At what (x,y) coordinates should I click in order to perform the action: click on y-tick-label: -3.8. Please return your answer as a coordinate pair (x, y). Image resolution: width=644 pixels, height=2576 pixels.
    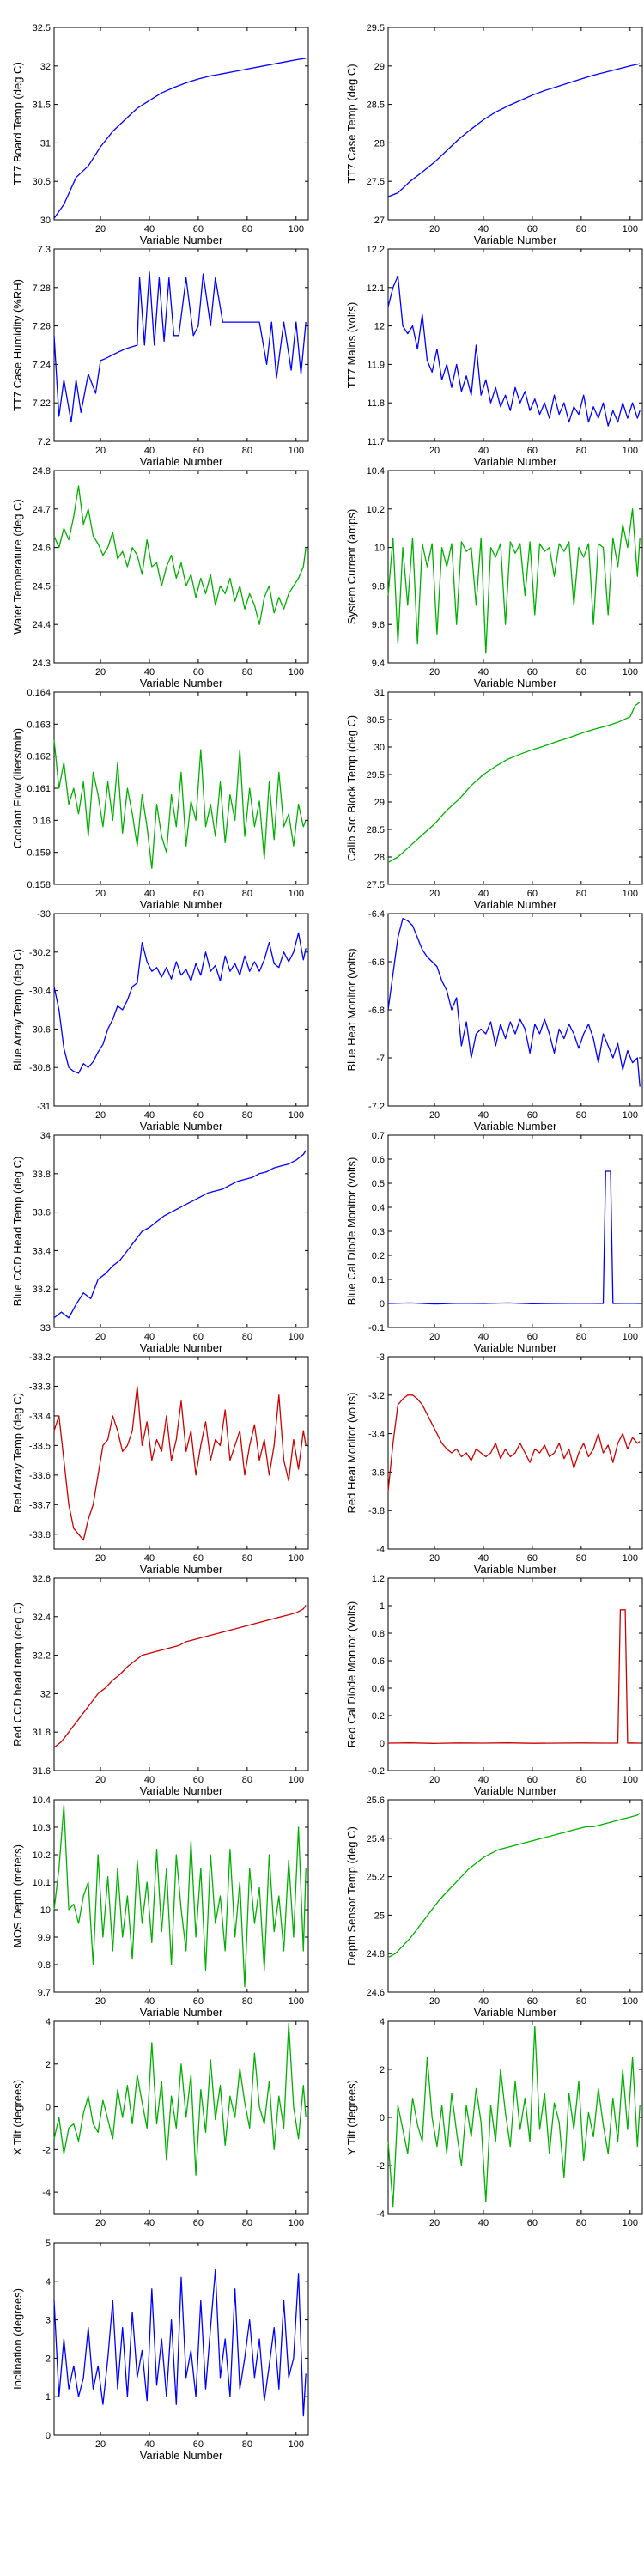
    Looking at the image, I should click on (377, 1511).